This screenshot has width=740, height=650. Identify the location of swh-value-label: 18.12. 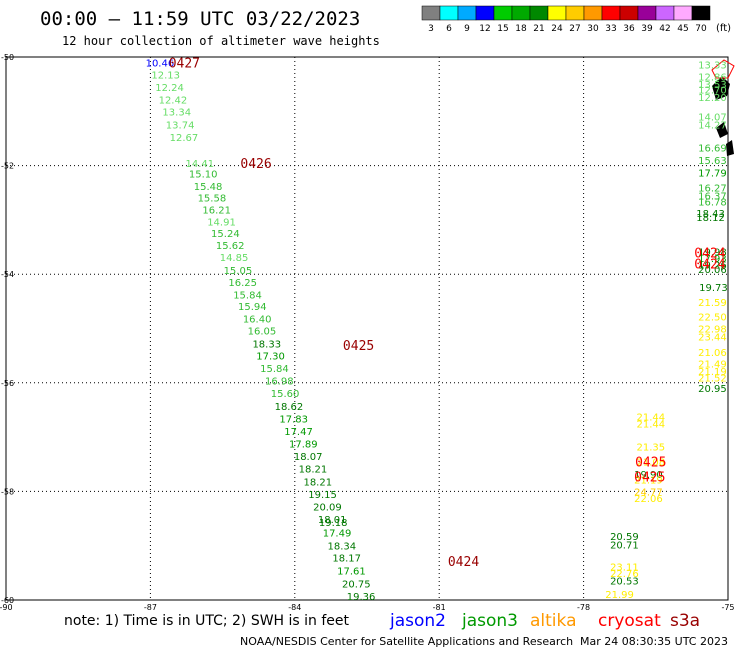
(710, 218).